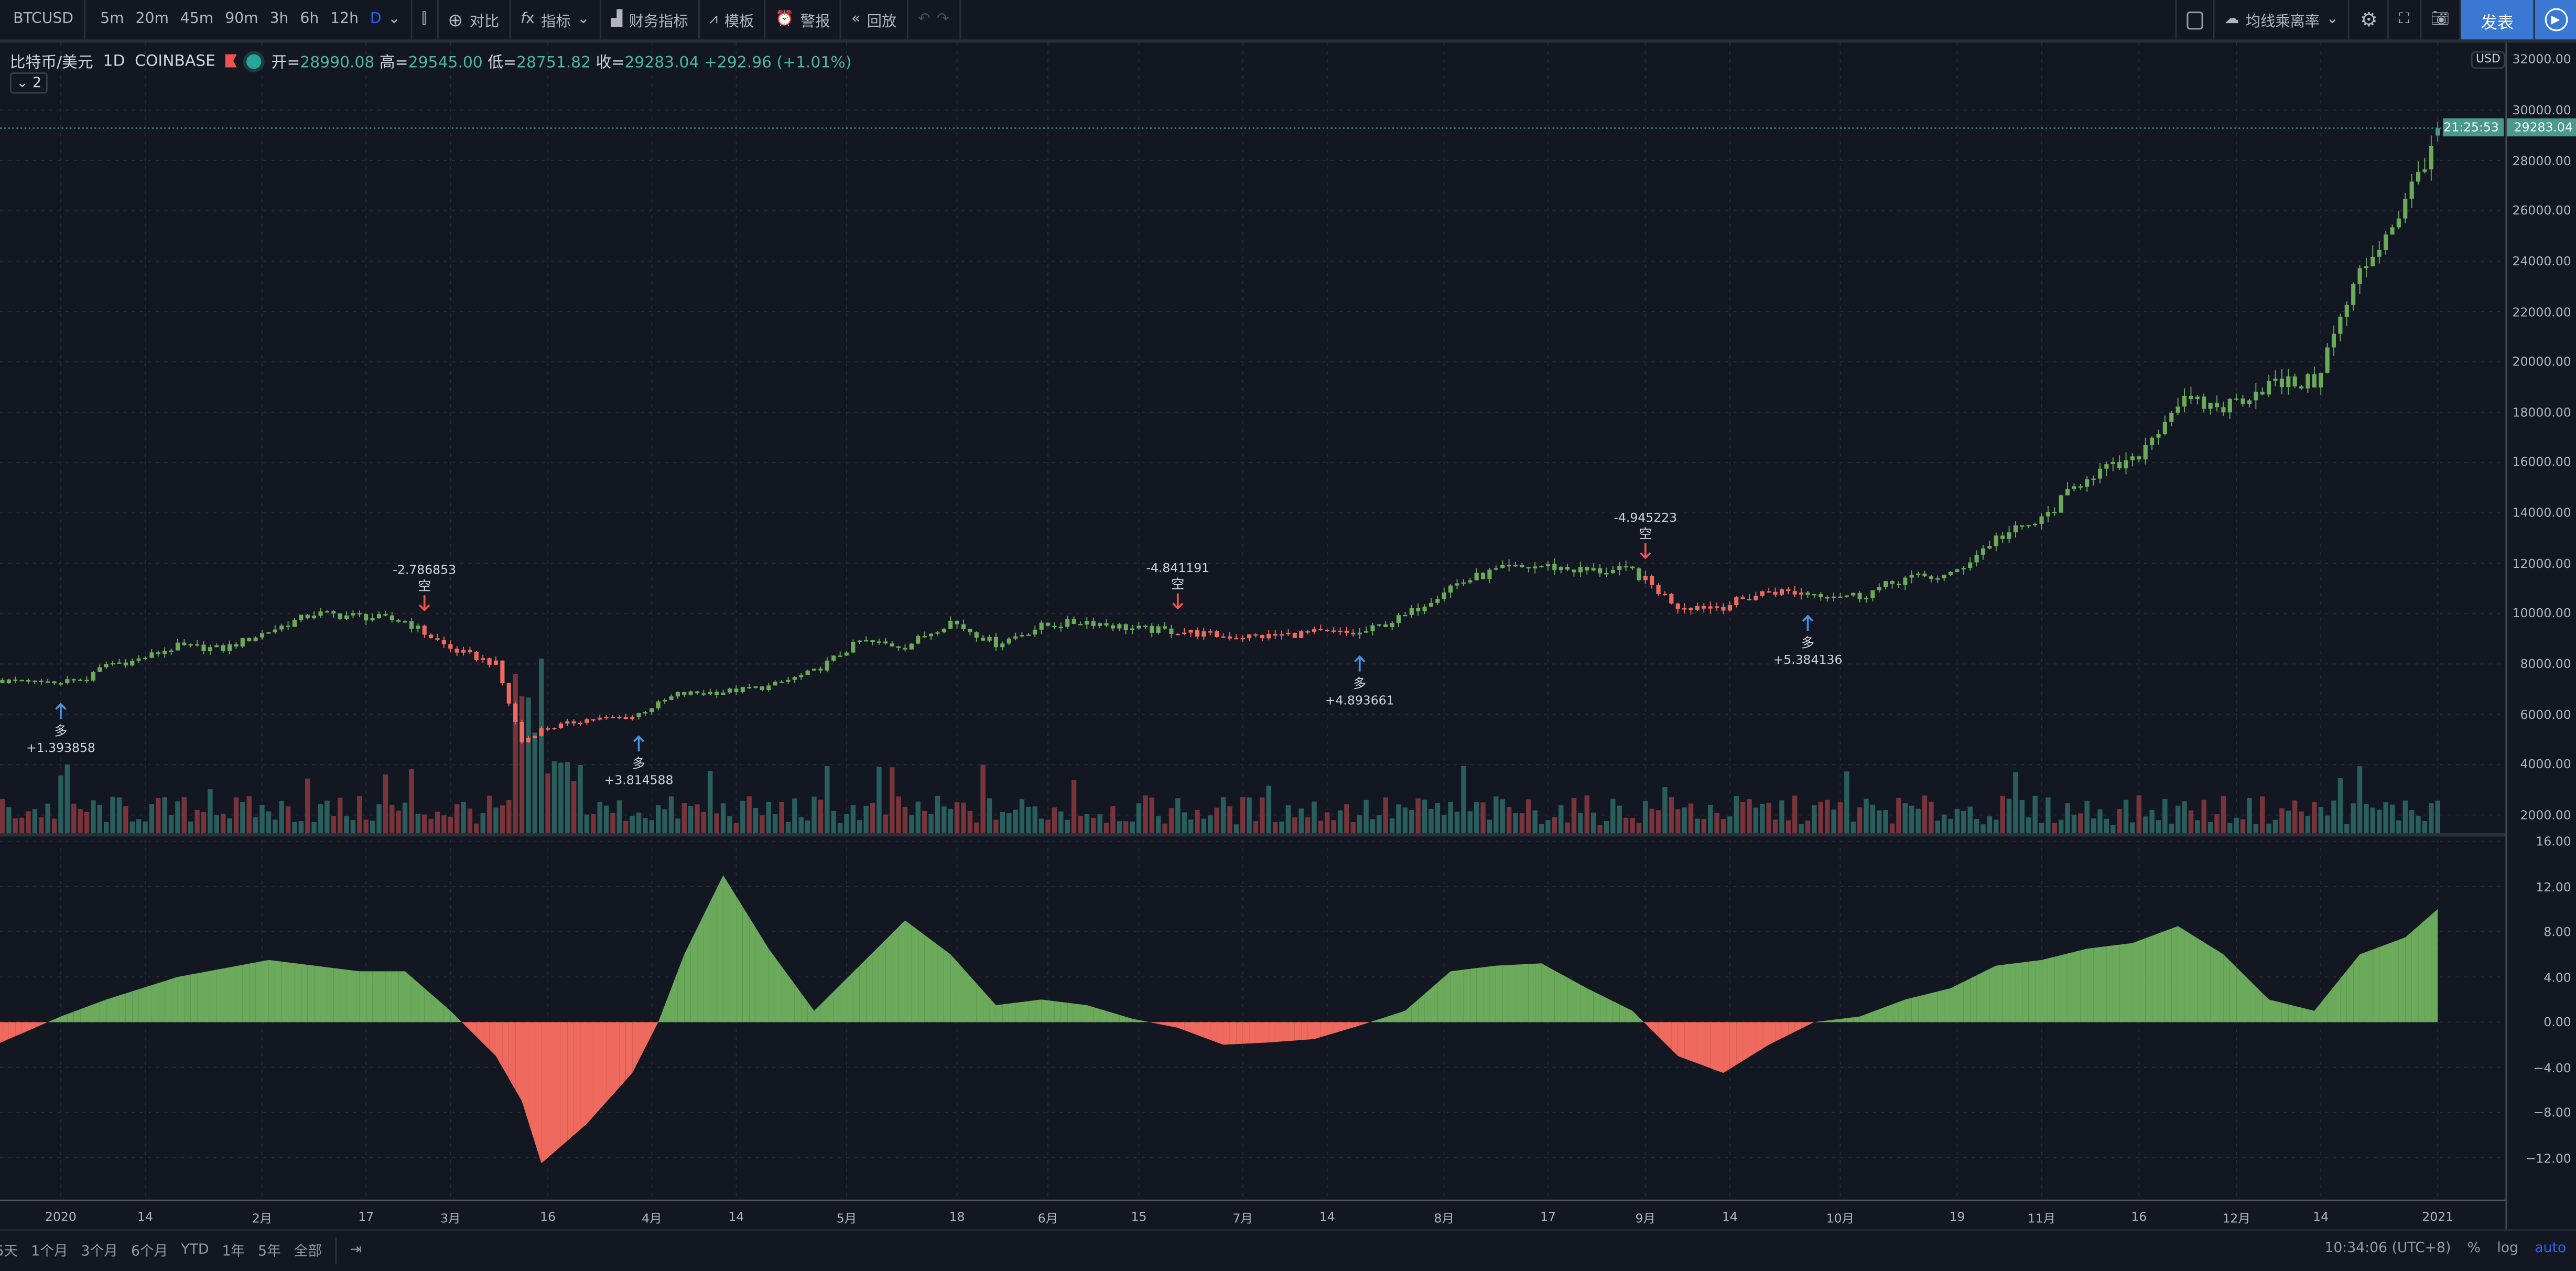  Describe the element at coordinates (152, 19) in the screenshot. I see `interval-20m: 20m` at that location.